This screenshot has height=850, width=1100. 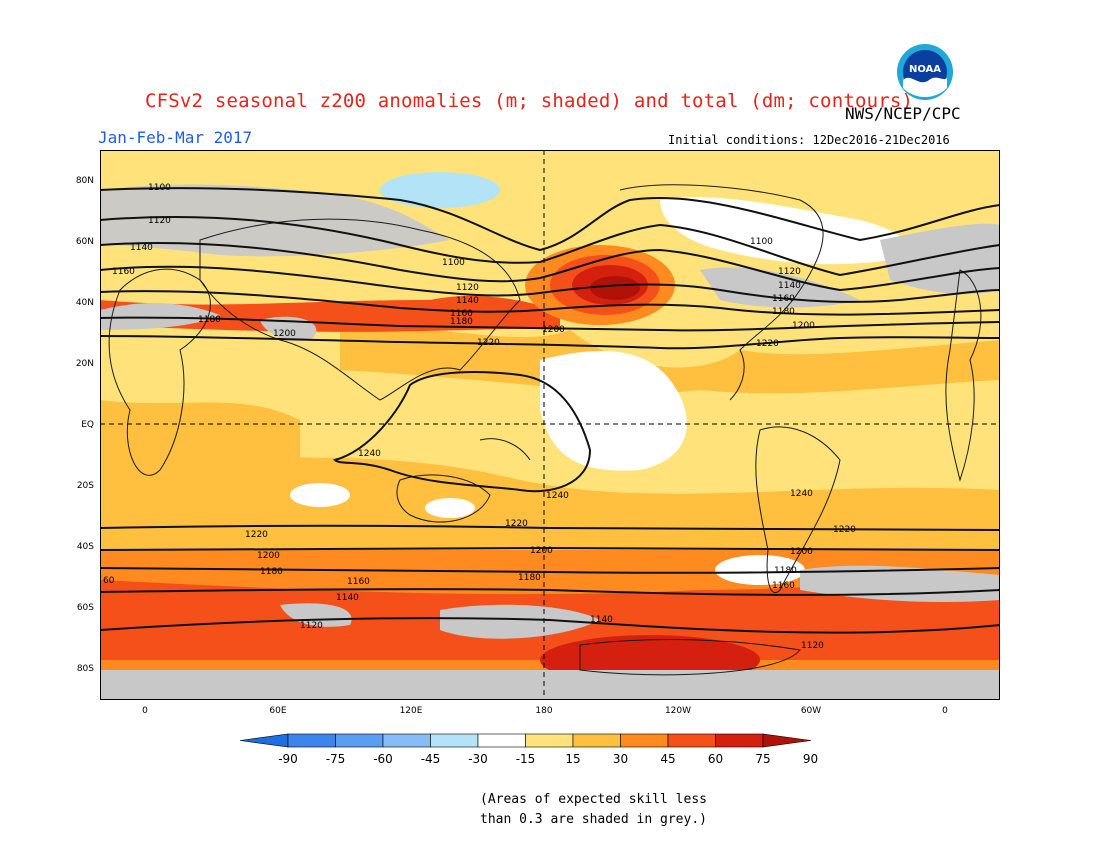 I want to click on lon-label: 180, so click(x=543, y=711).